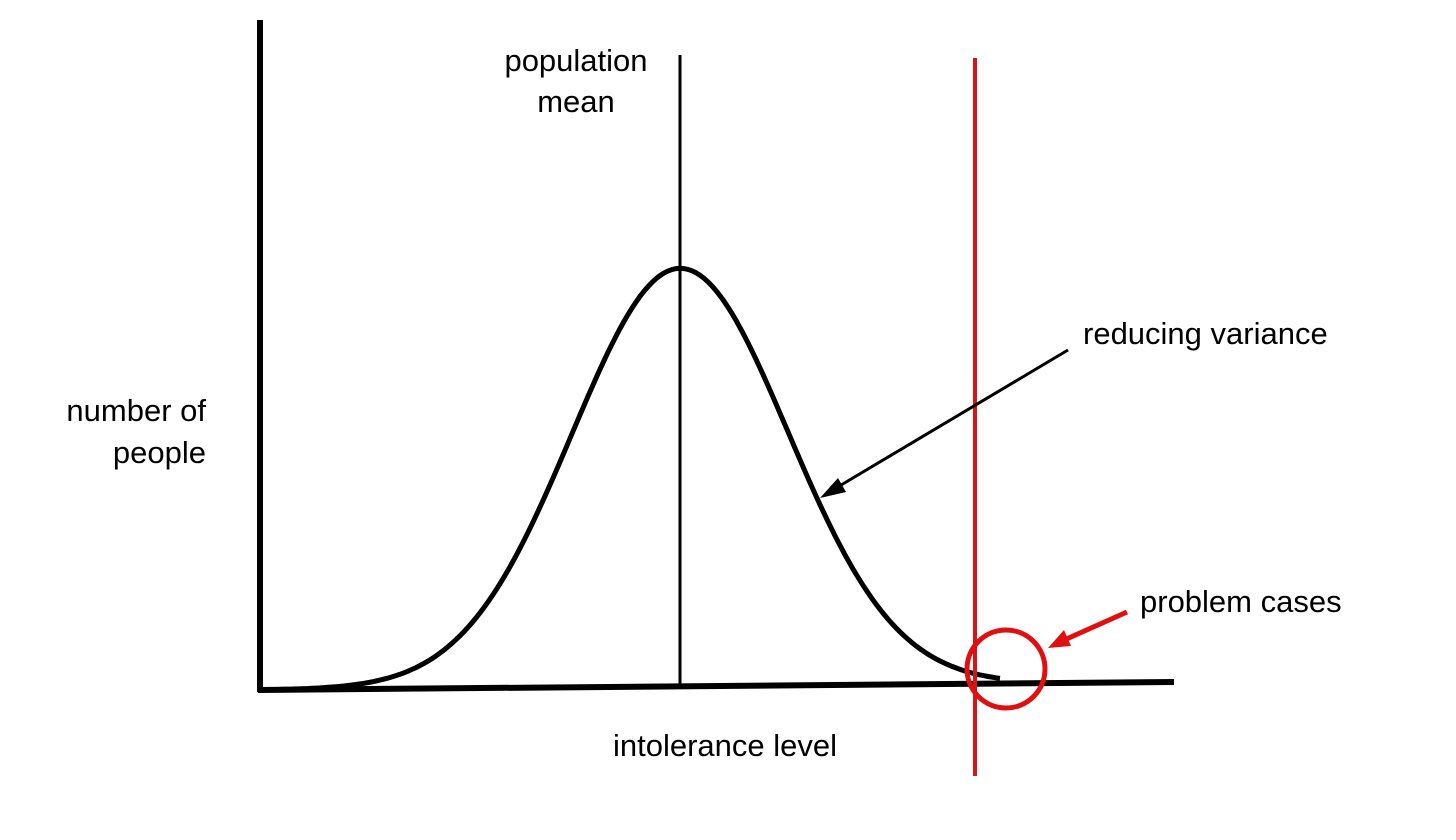 Image resolution: width=1456 pixels, height=840 pixels. Describe the element at coordinates (1059, 639) in the screenshot. I see `problem-arrowhead` at that location.